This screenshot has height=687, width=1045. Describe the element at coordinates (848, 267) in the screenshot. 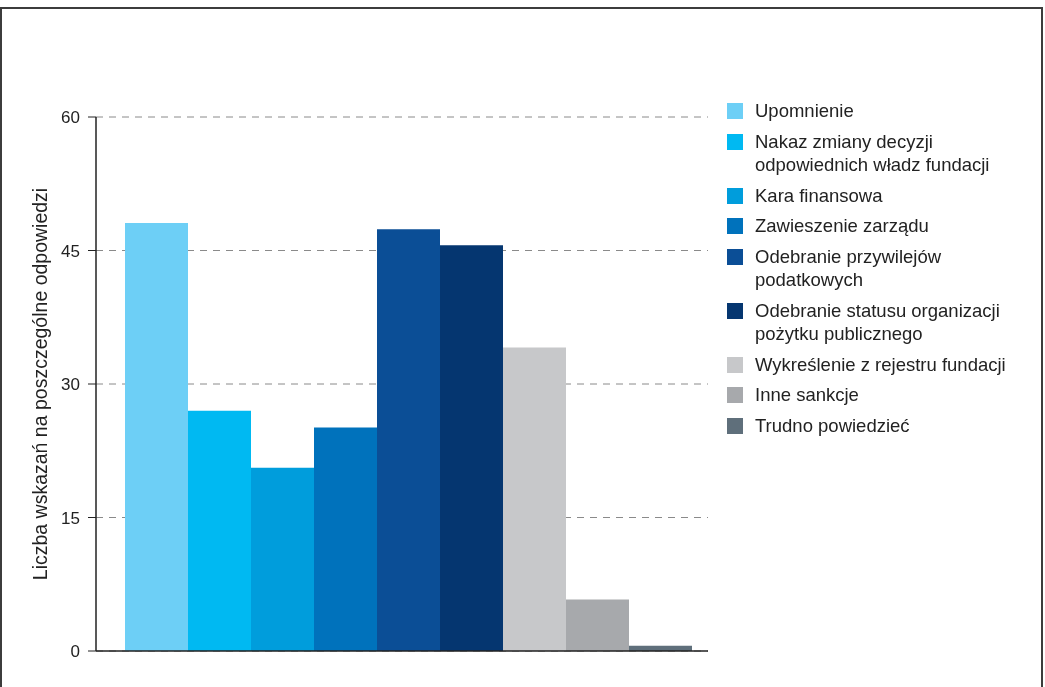

I see `legend-label: Odebranie przywilejów podatkowych` at that location.